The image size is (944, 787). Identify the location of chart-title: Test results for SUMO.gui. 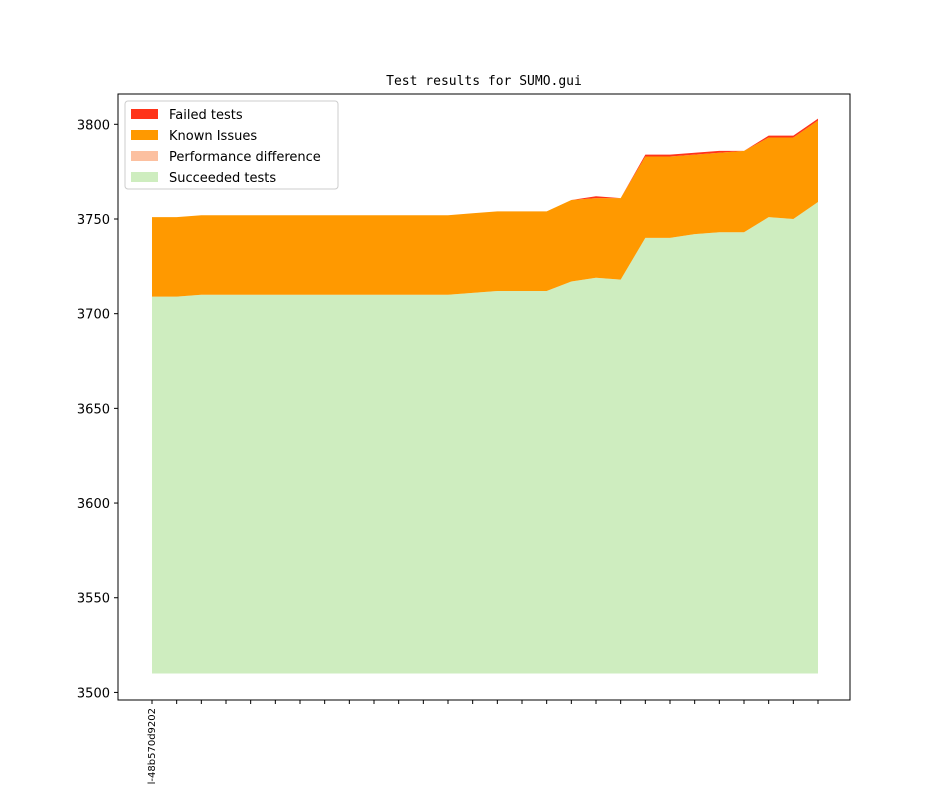
(484, 81).